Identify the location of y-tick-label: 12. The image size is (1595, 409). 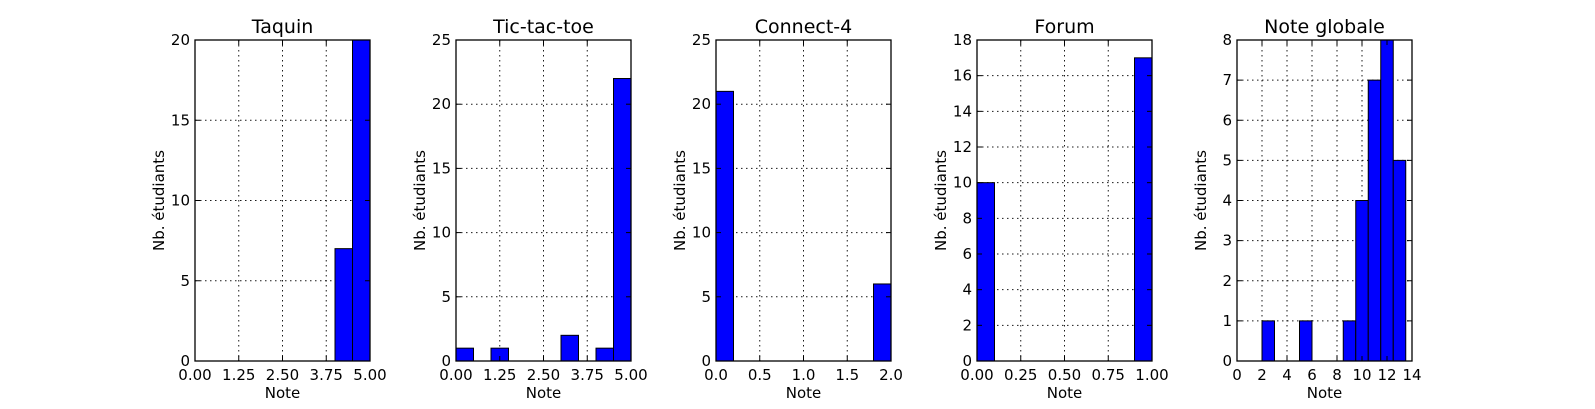
(962, 147).